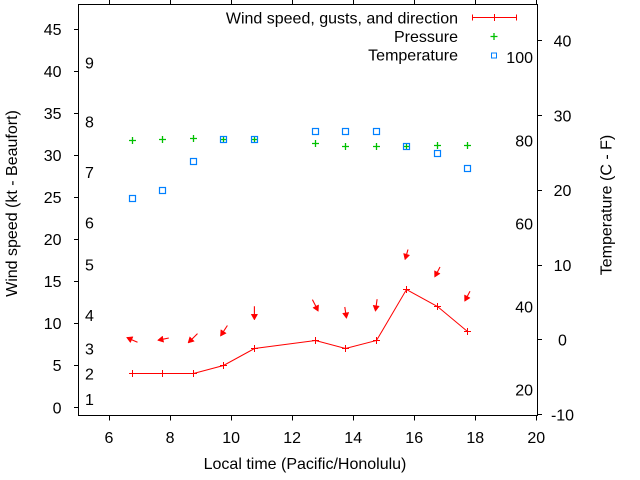 This screenshot has height=480, width=640. I want to click on svg-text: 1, so click(89, 400).